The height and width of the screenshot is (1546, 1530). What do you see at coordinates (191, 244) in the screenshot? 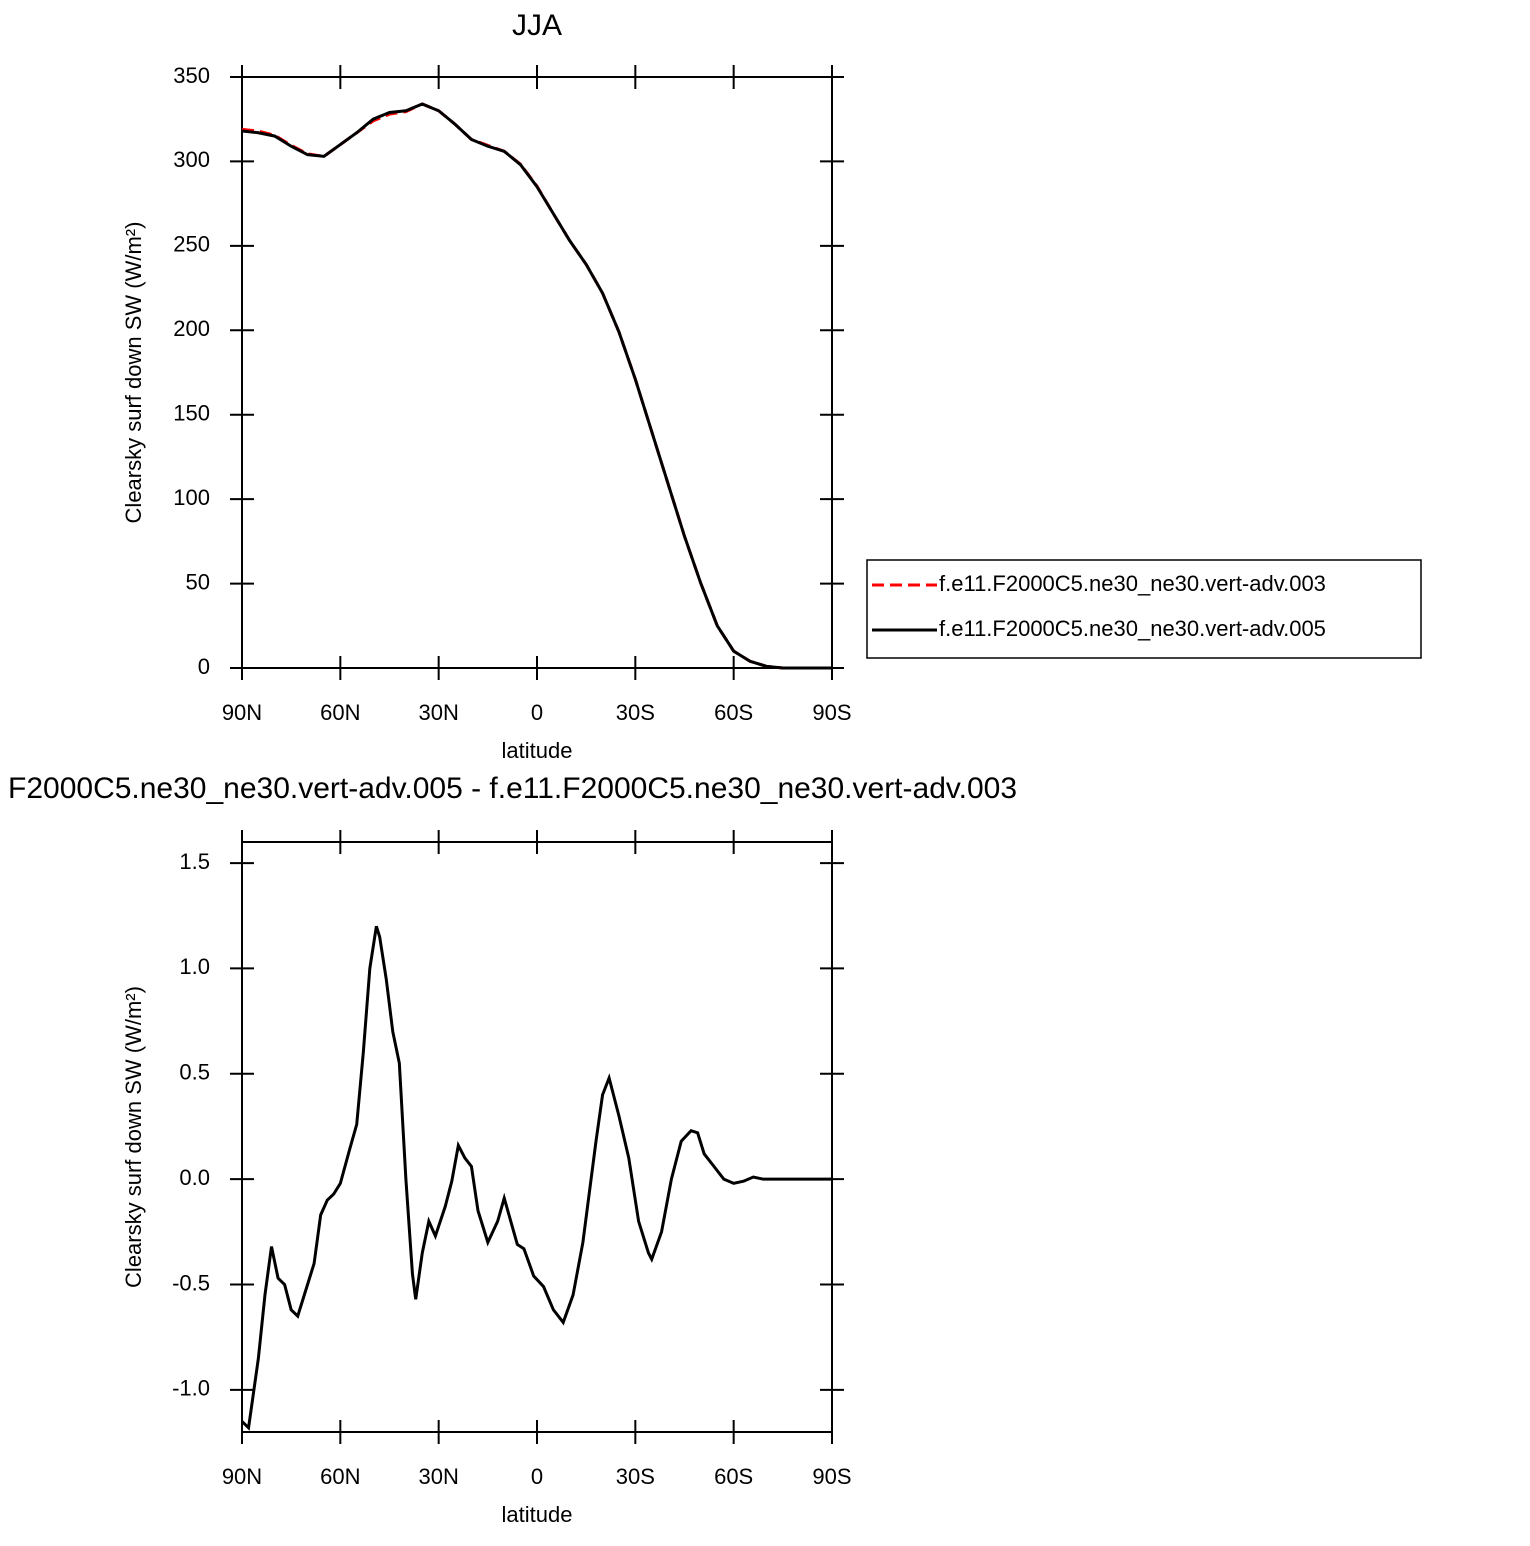
I see `y-tick-label: 250` at bounding box center [191, 244].